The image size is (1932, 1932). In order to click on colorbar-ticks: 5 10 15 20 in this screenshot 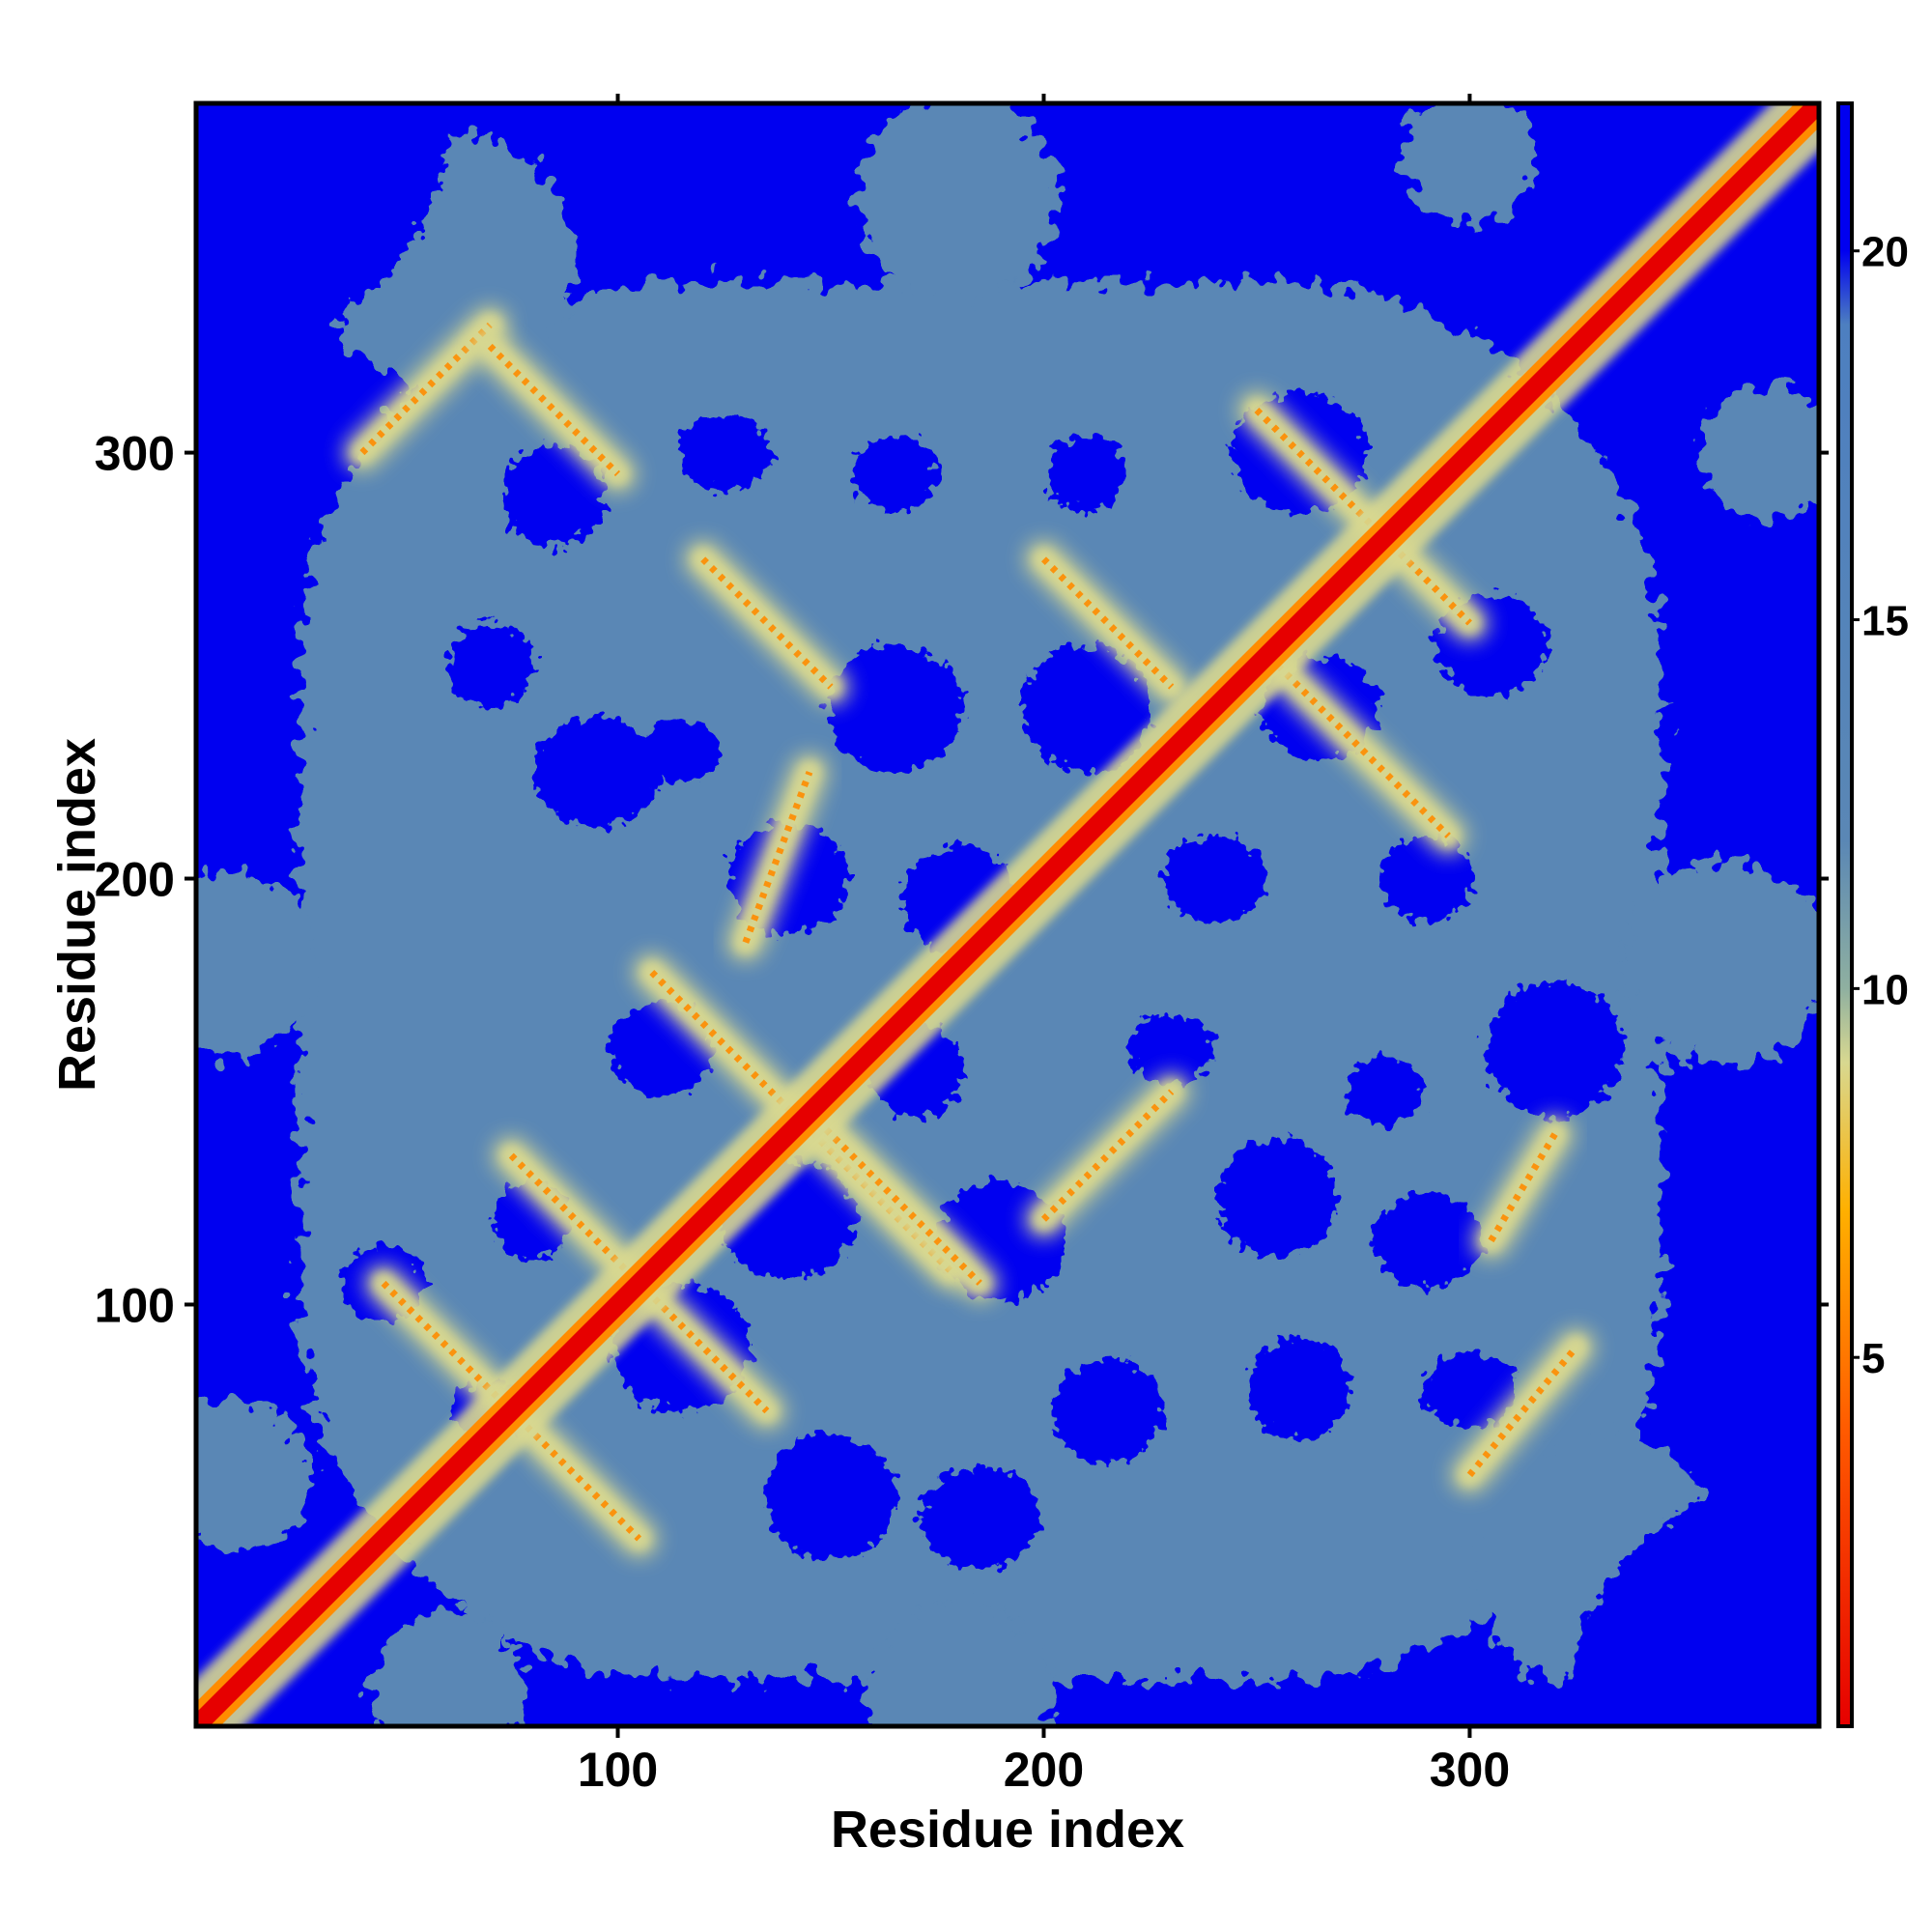, I will do `click(1880, 805)`.